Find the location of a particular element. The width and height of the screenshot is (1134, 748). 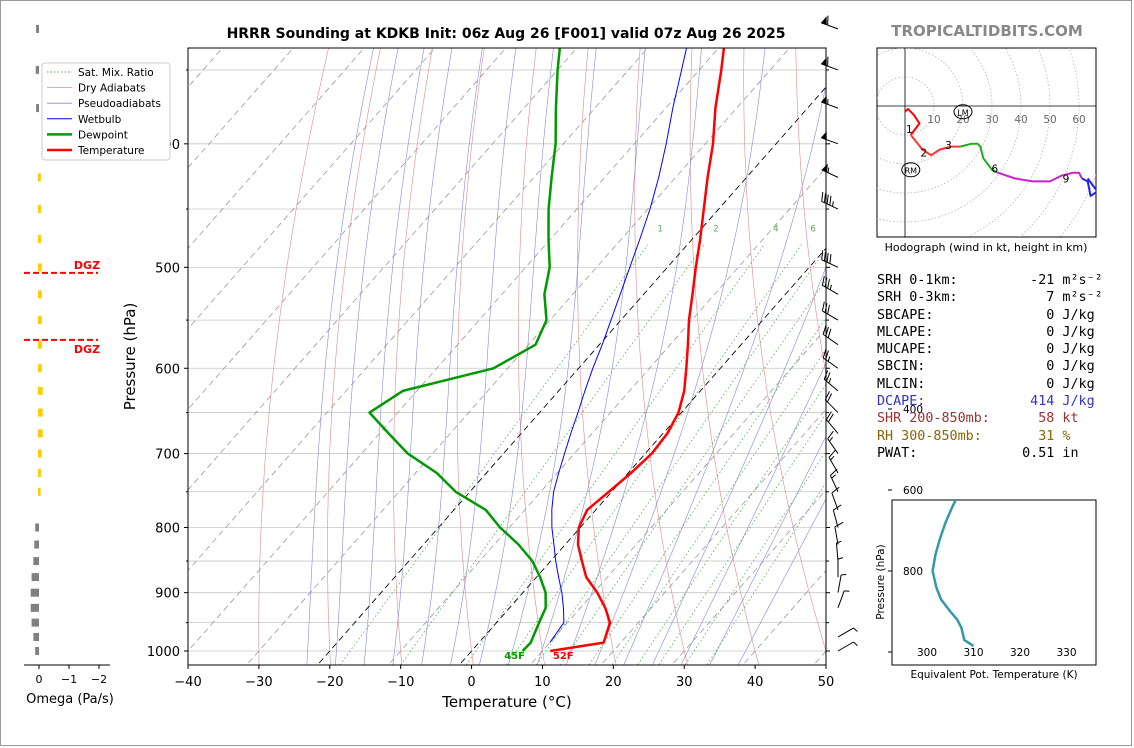

hodograph-ring-label: 50 is located at coordinates (1049, 120).